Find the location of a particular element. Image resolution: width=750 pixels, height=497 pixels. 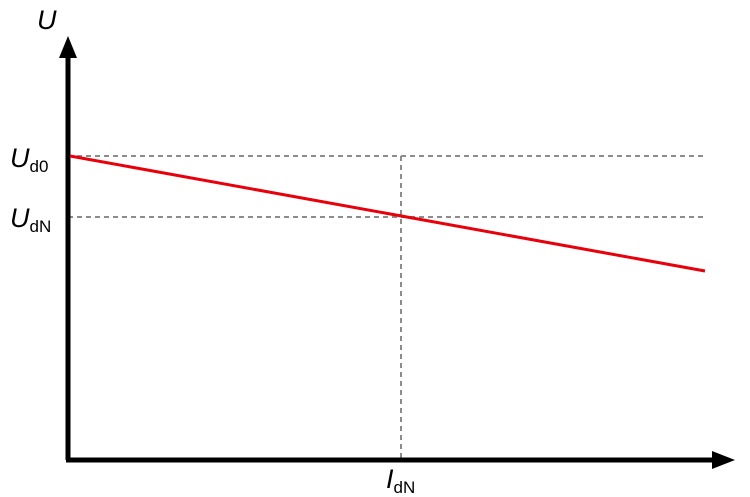

y-axis-arrowhead is located at coordinates (68, 47).